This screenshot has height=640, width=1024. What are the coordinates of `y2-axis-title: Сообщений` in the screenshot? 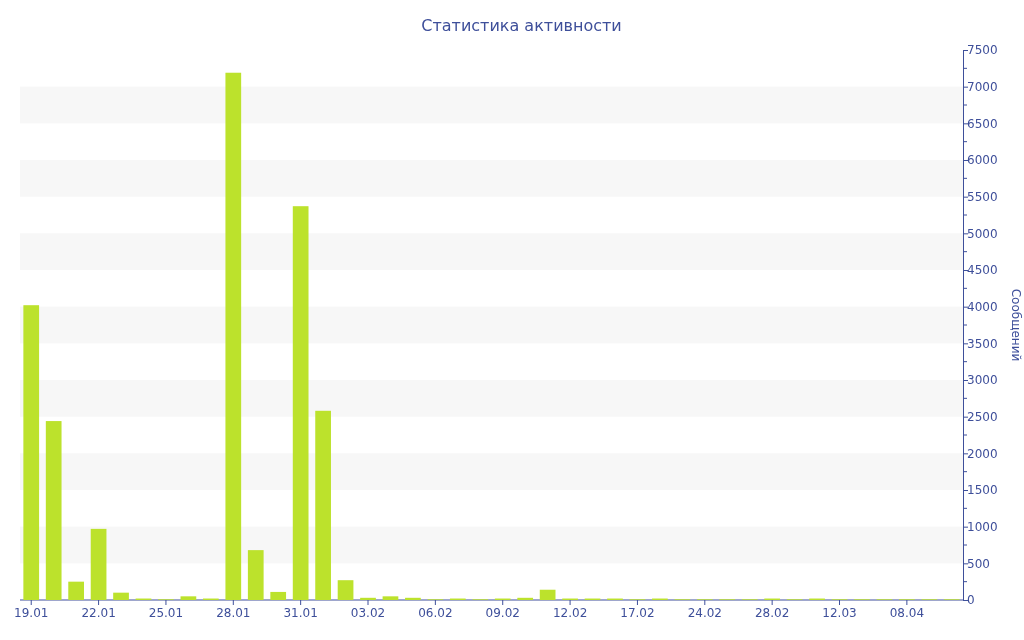 It's located at (1016, 325).